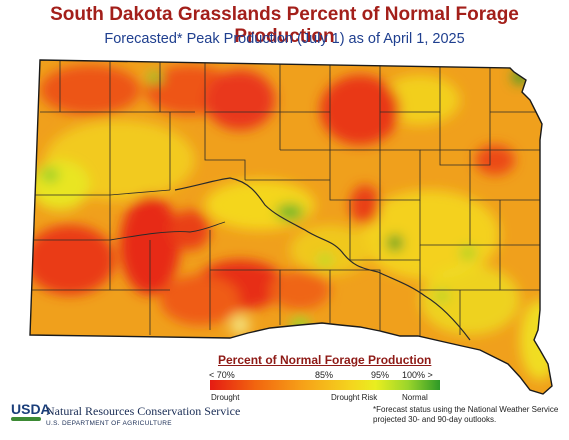 The width and height of the screenshot is (569, 440). I want to click on legend-title: Percent of Normal Forage Production, so click(325, 360).